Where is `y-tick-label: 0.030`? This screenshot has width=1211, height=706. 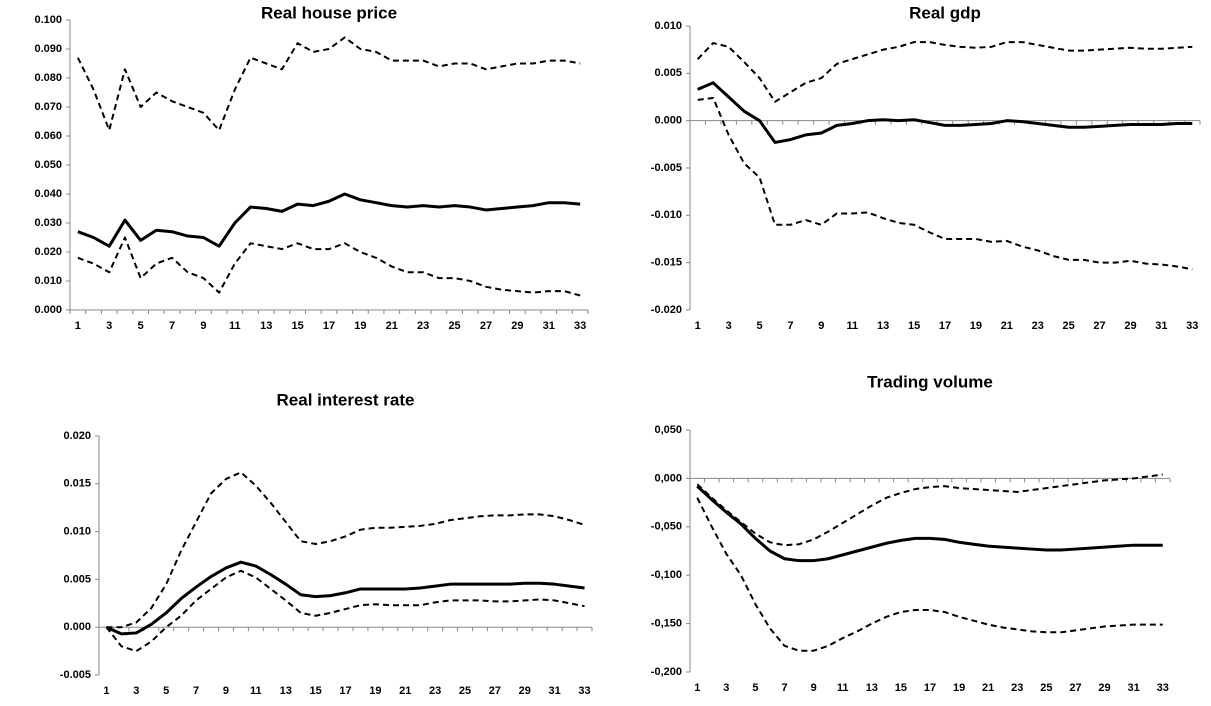 y-tick-label: 0.030 is located at coordinates (48, 223).